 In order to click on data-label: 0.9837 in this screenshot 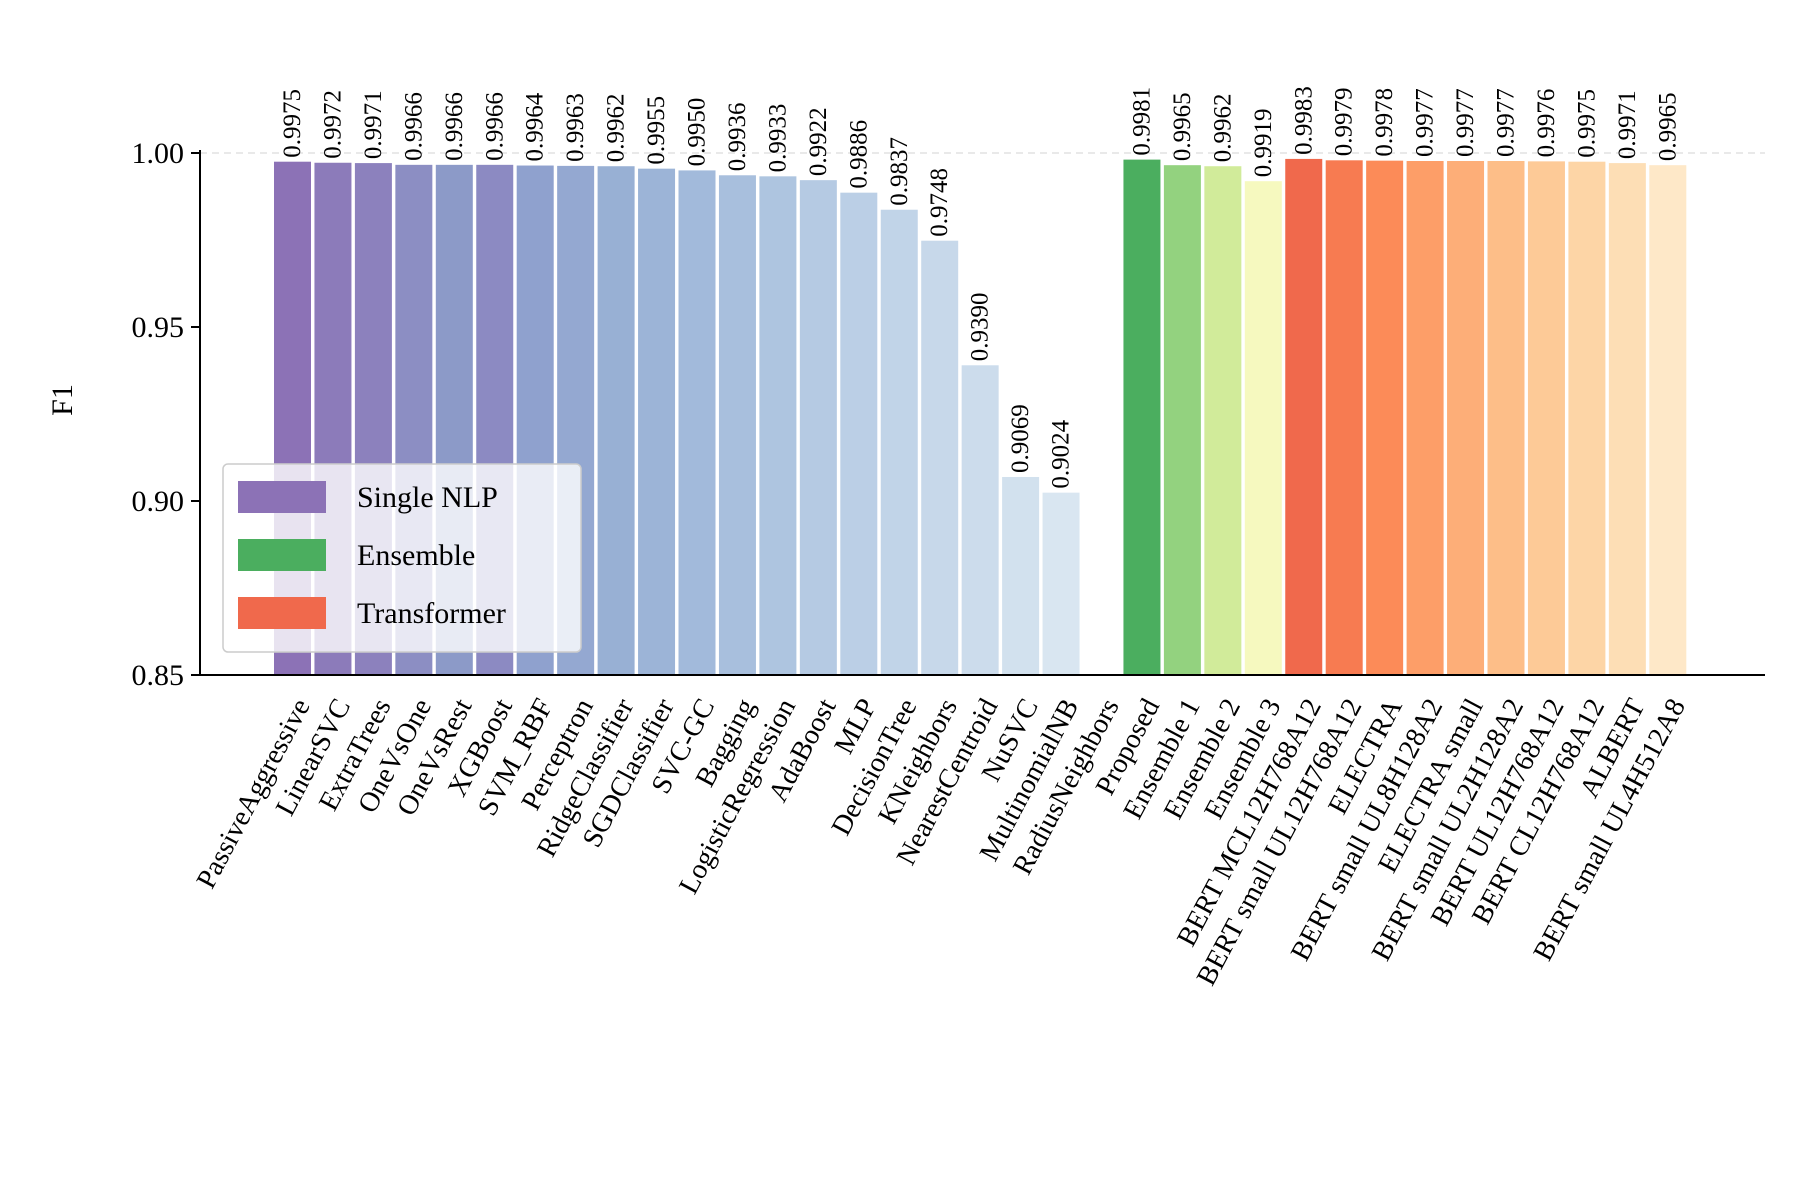, I will do `click(899, 171)`.